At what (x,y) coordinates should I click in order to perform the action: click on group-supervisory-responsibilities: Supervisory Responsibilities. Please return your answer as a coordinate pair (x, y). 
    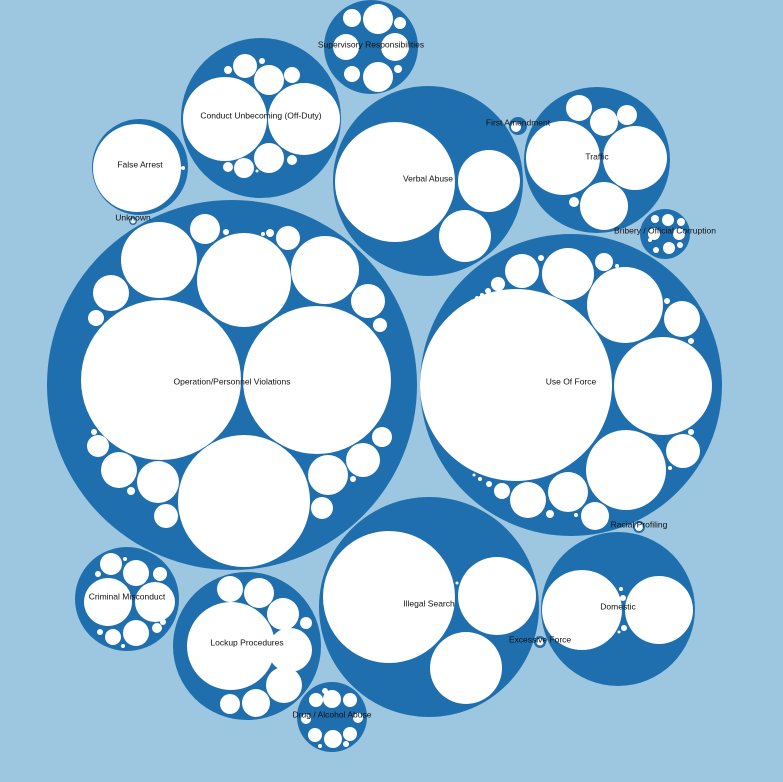
    Looking at the image, I should click on (371, 47).